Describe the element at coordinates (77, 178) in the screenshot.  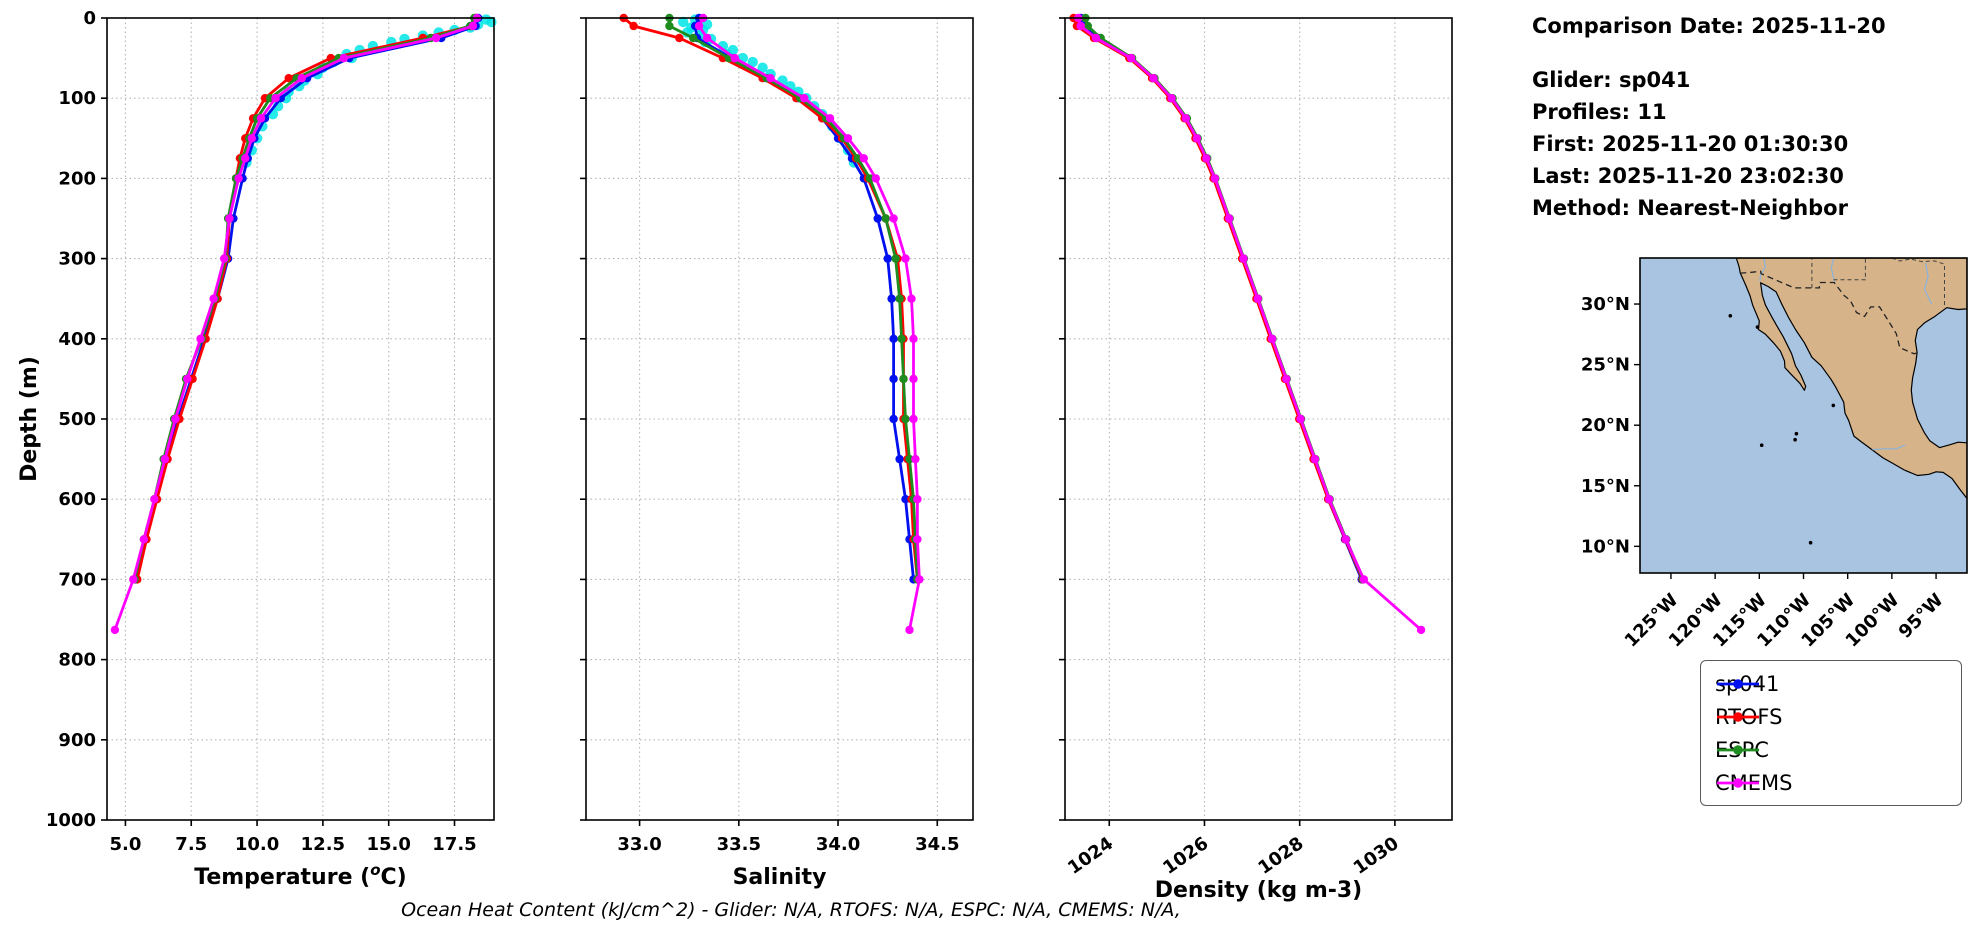
I see `svg-text: 200` at that location.